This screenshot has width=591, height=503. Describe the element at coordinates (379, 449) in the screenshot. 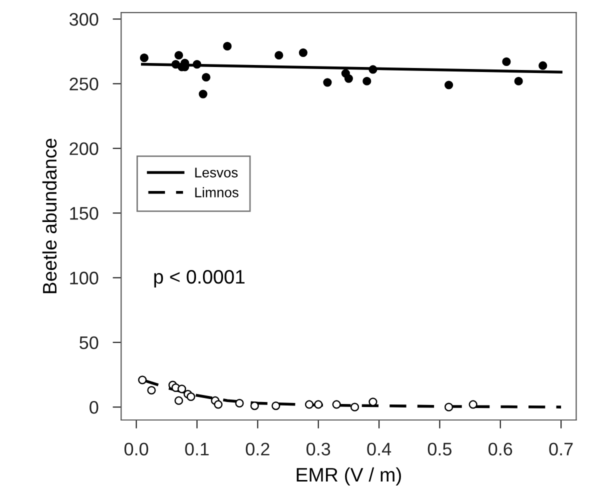

I see `x-tick-label: 0.4` at that location.